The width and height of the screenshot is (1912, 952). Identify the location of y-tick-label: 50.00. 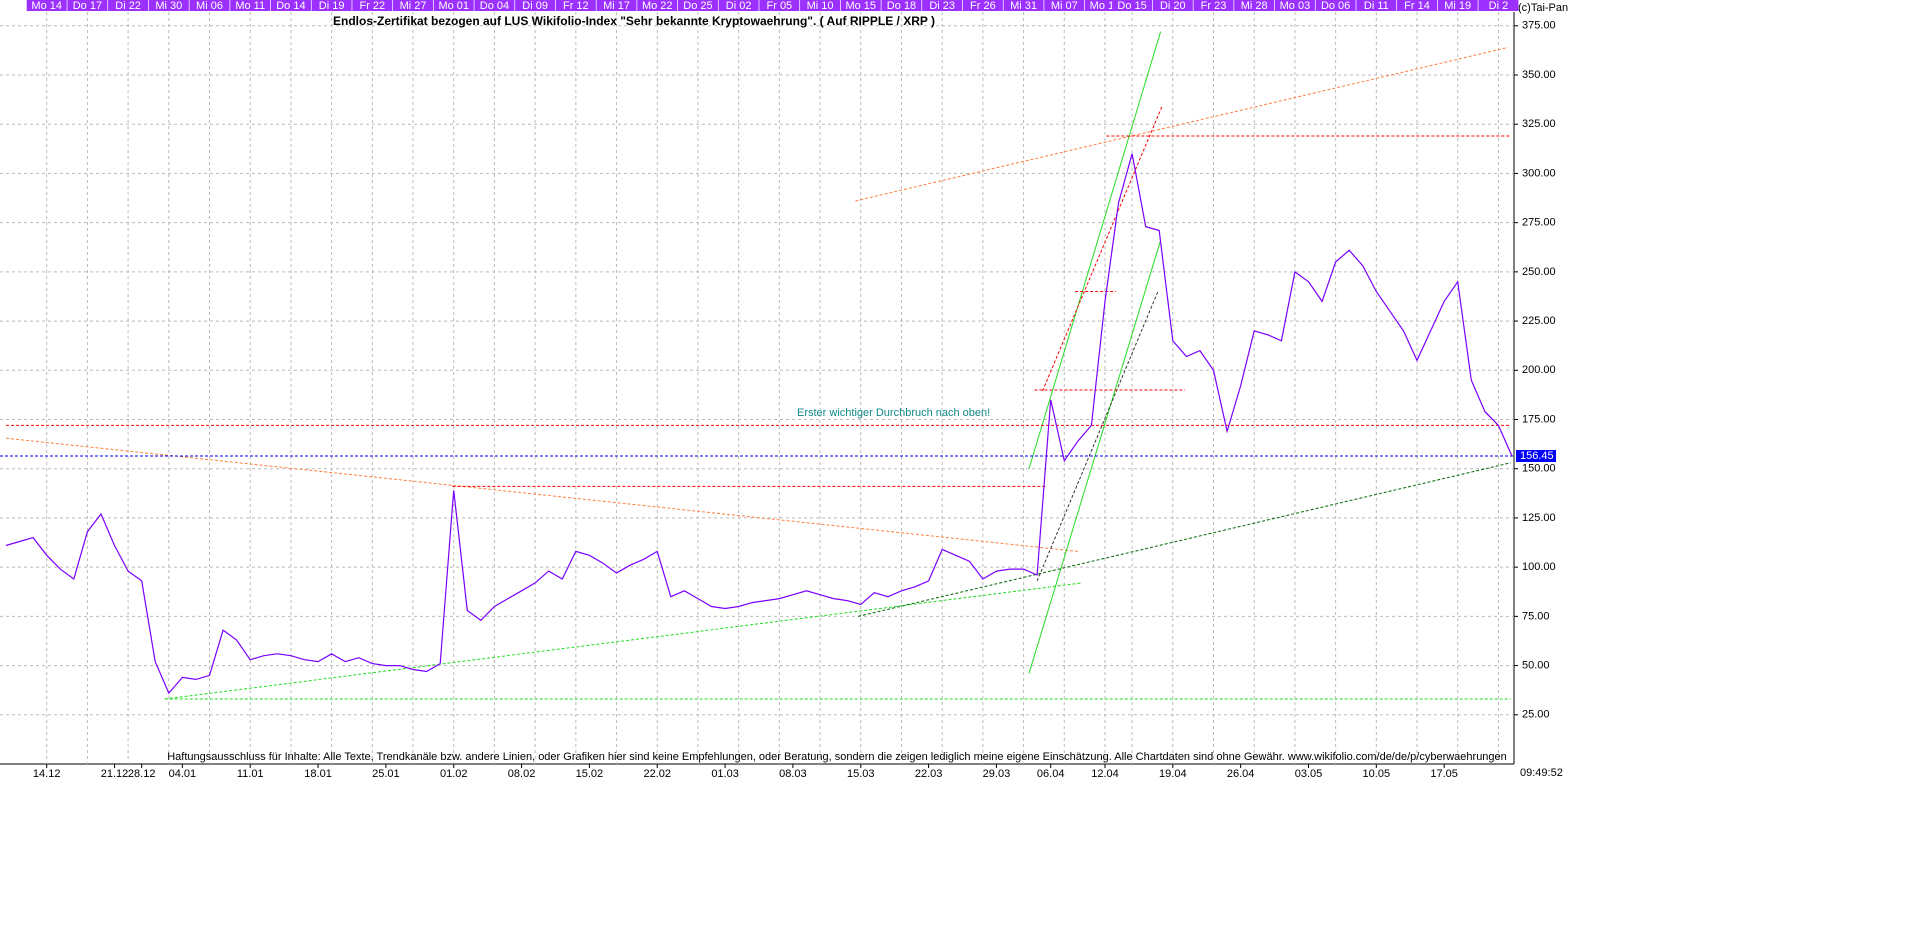
(1536, 665).